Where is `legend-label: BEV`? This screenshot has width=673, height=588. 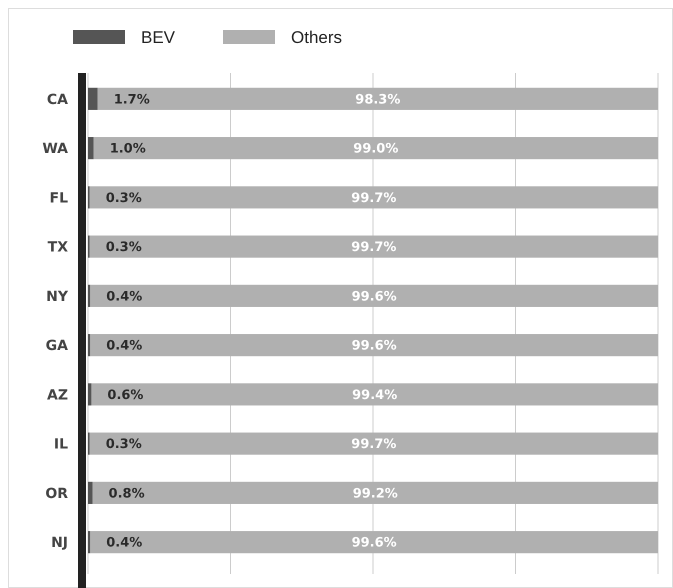 legend-label: BEV is located at coordinates (158, 37).